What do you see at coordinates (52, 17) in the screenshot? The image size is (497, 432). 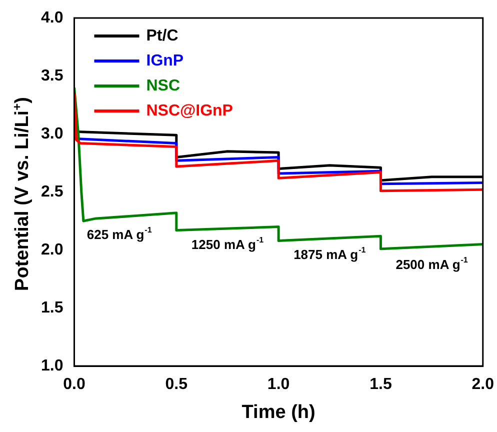 I see `y-tick-label: 4.0` at bounding box center [52, 17].